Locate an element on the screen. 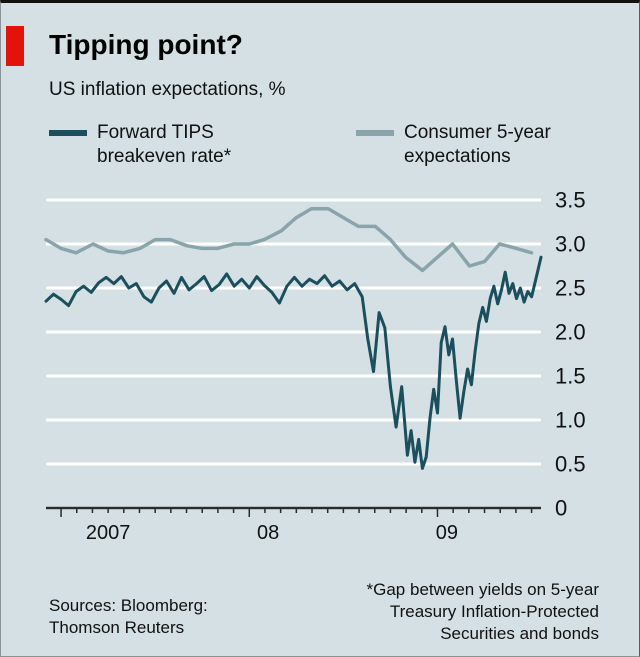  y-axis-label: 0.5 is located at coordinates (570, 464).